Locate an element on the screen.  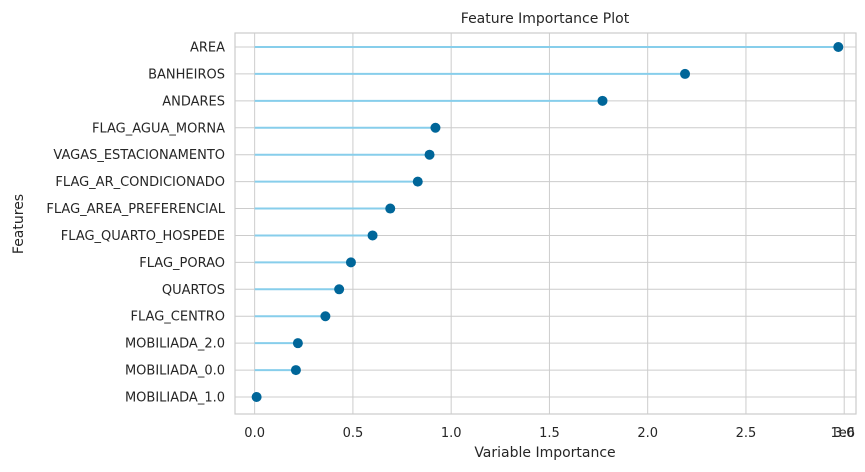
y-tick-label: FLAG_AREA_PREFERENCIAL is located at coordinates (135, 209).